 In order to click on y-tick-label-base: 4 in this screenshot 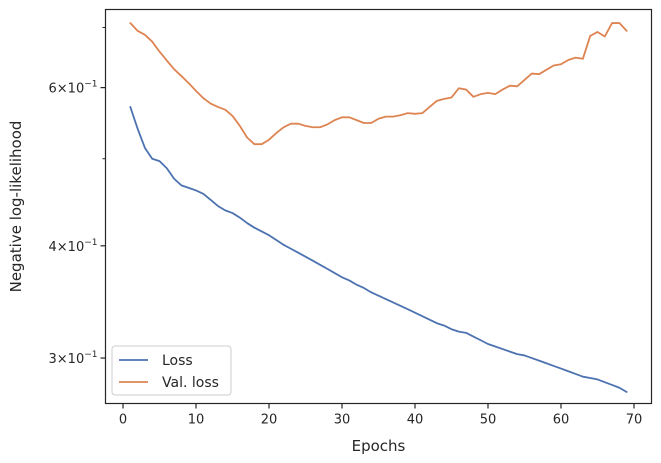, I will do `click(53, 247)`.